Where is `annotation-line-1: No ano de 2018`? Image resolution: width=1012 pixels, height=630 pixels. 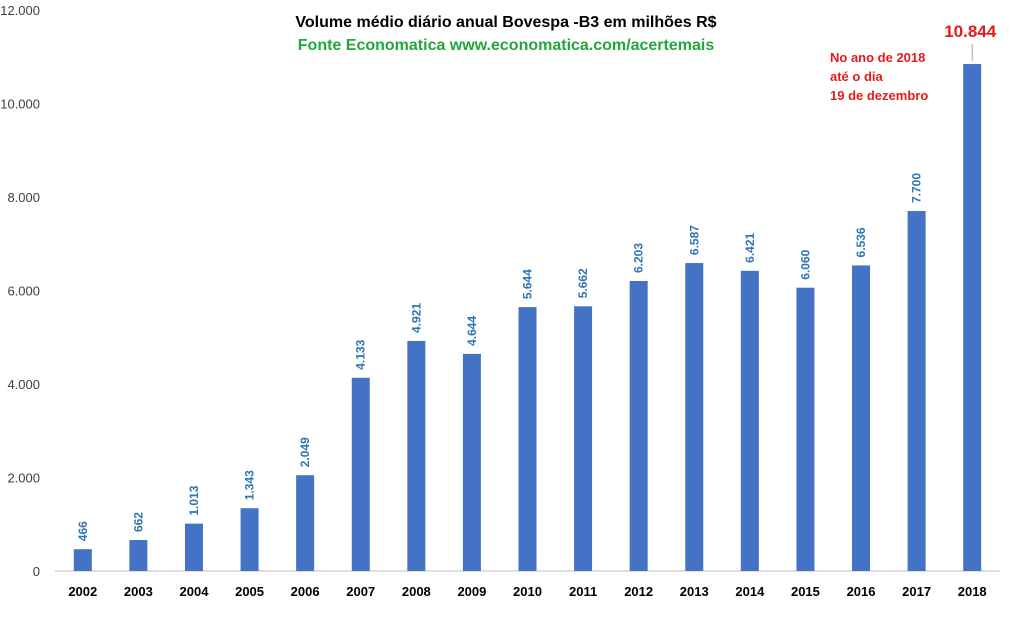
annotation-line-1: No ano de 2018 is located at coordinates (877, 57).